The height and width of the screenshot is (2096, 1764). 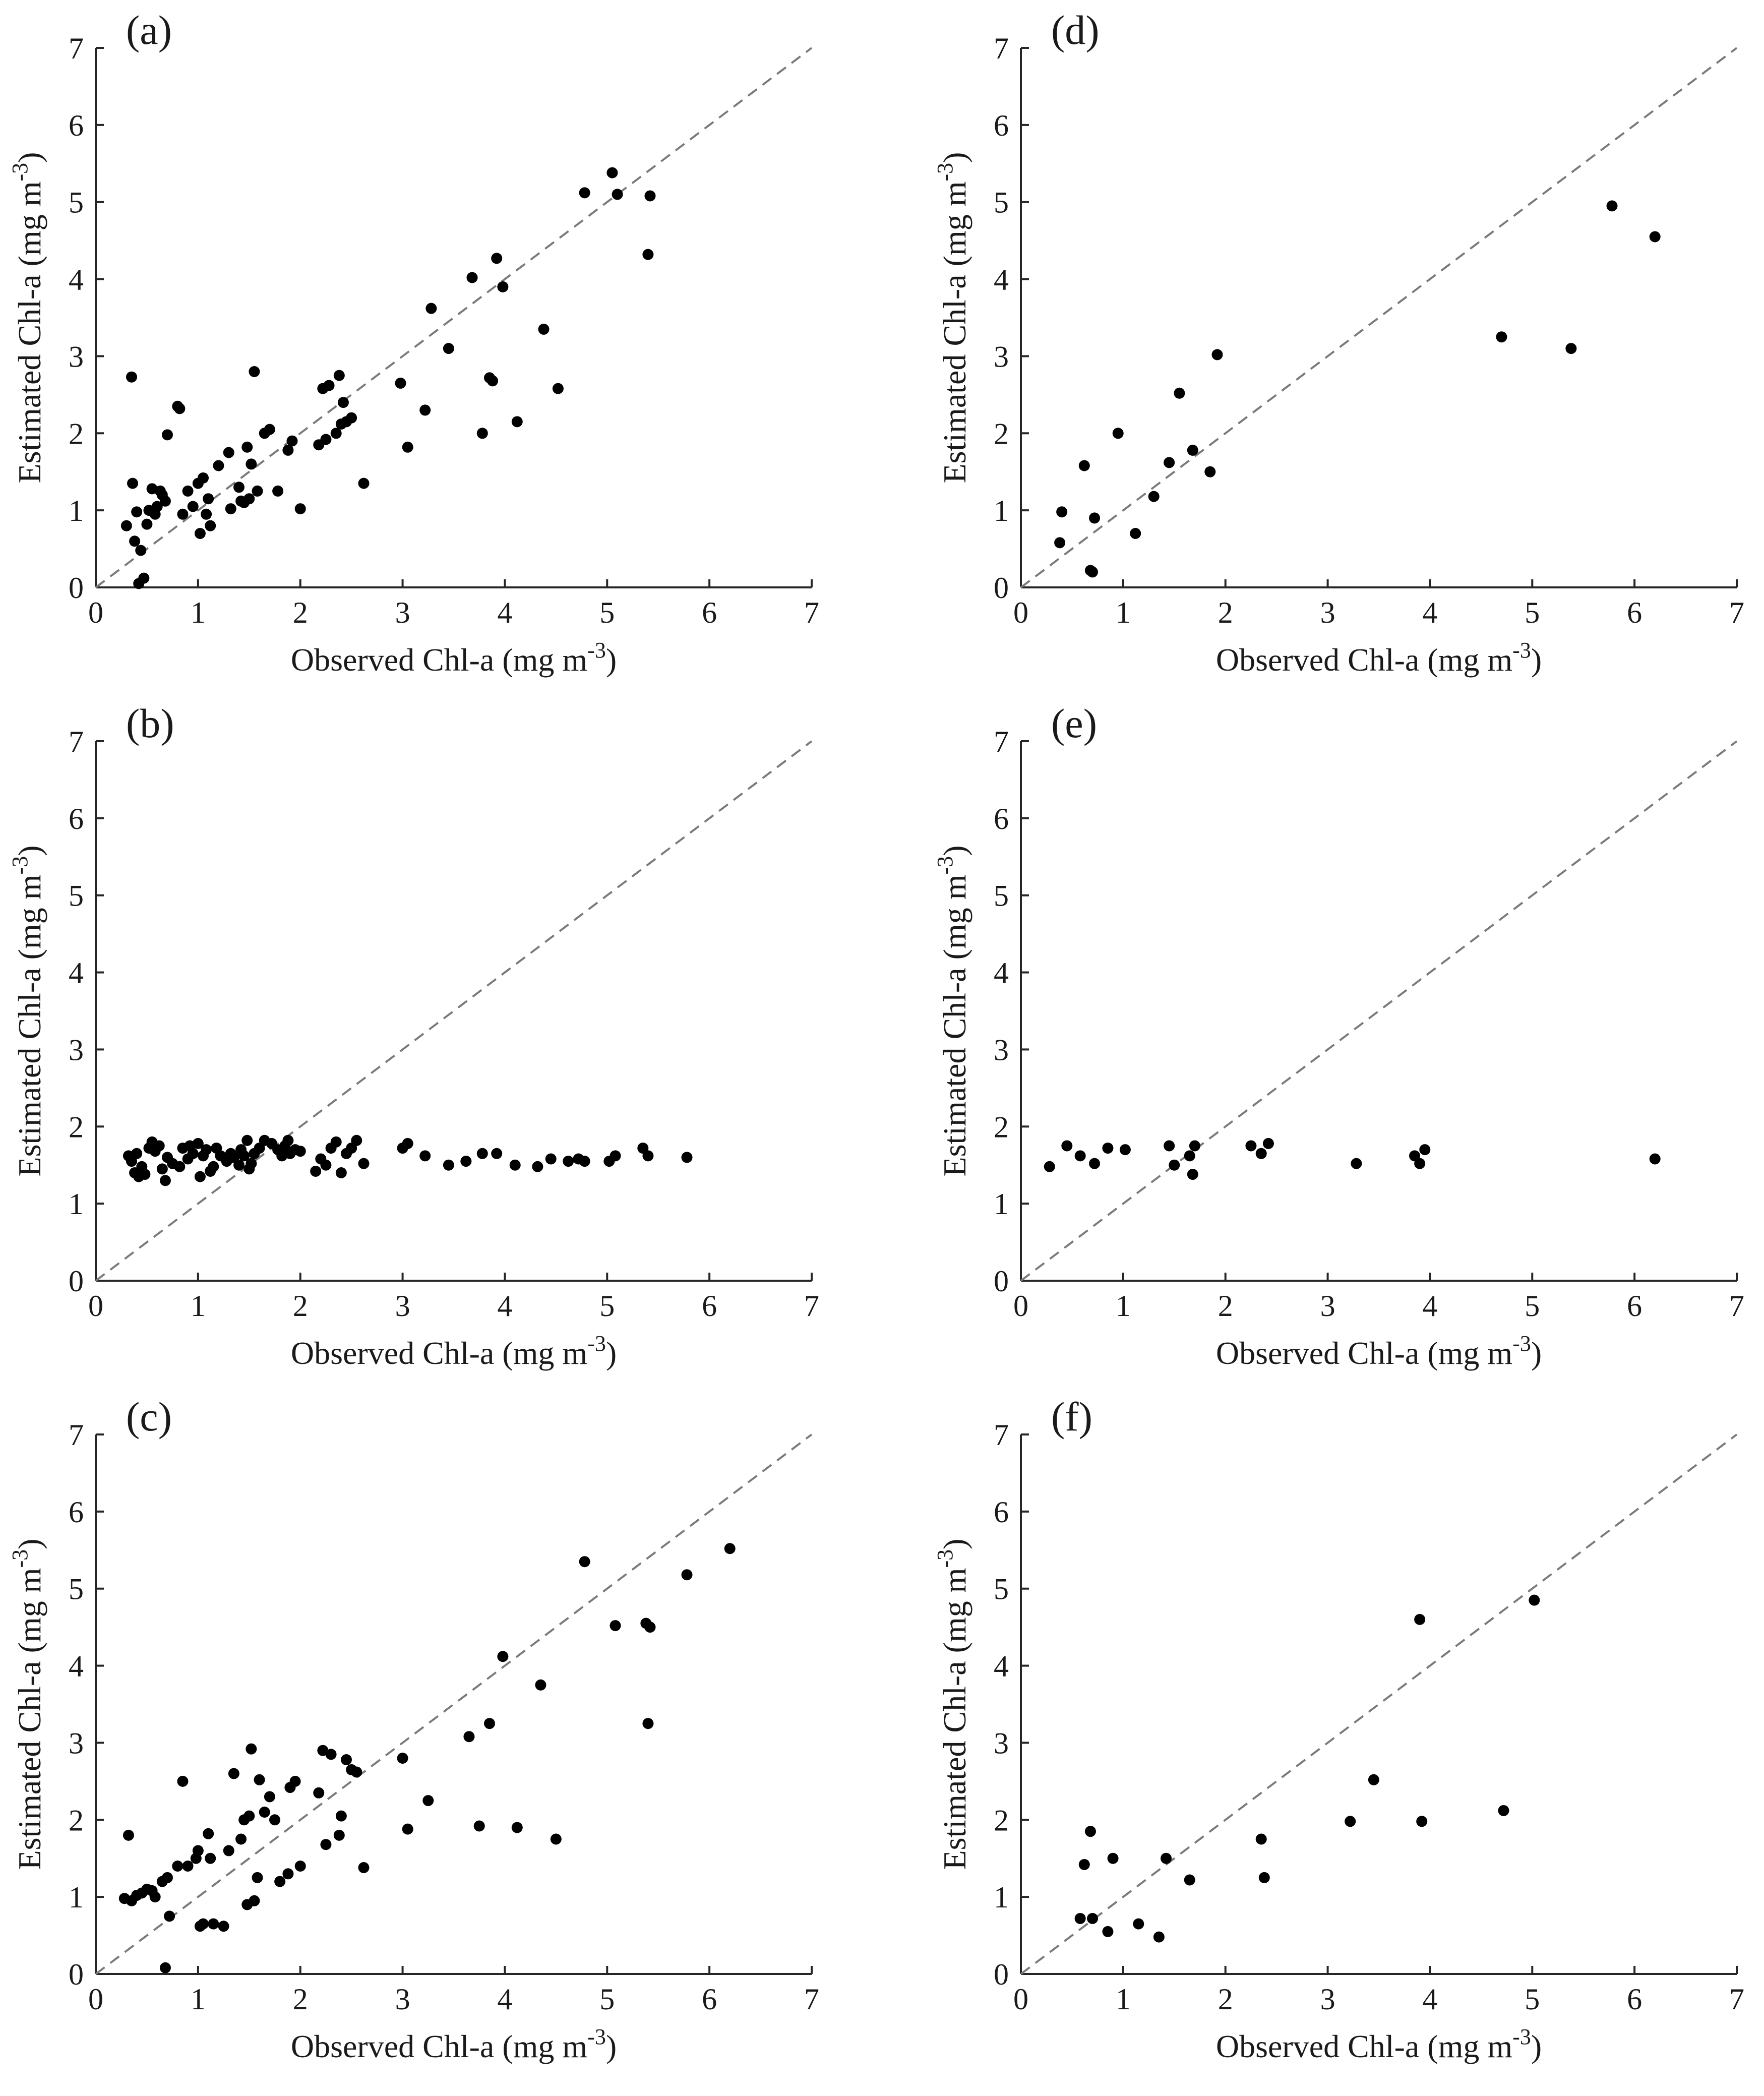 I want to click on x-tick-label: 3, so click(x=402, y=1306).